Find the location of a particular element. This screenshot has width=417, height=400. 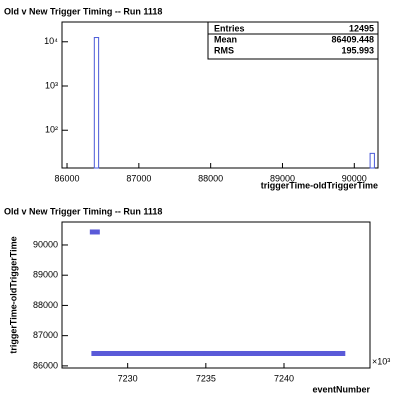

stats-value: 12495 is located at coordinates (361, 28).